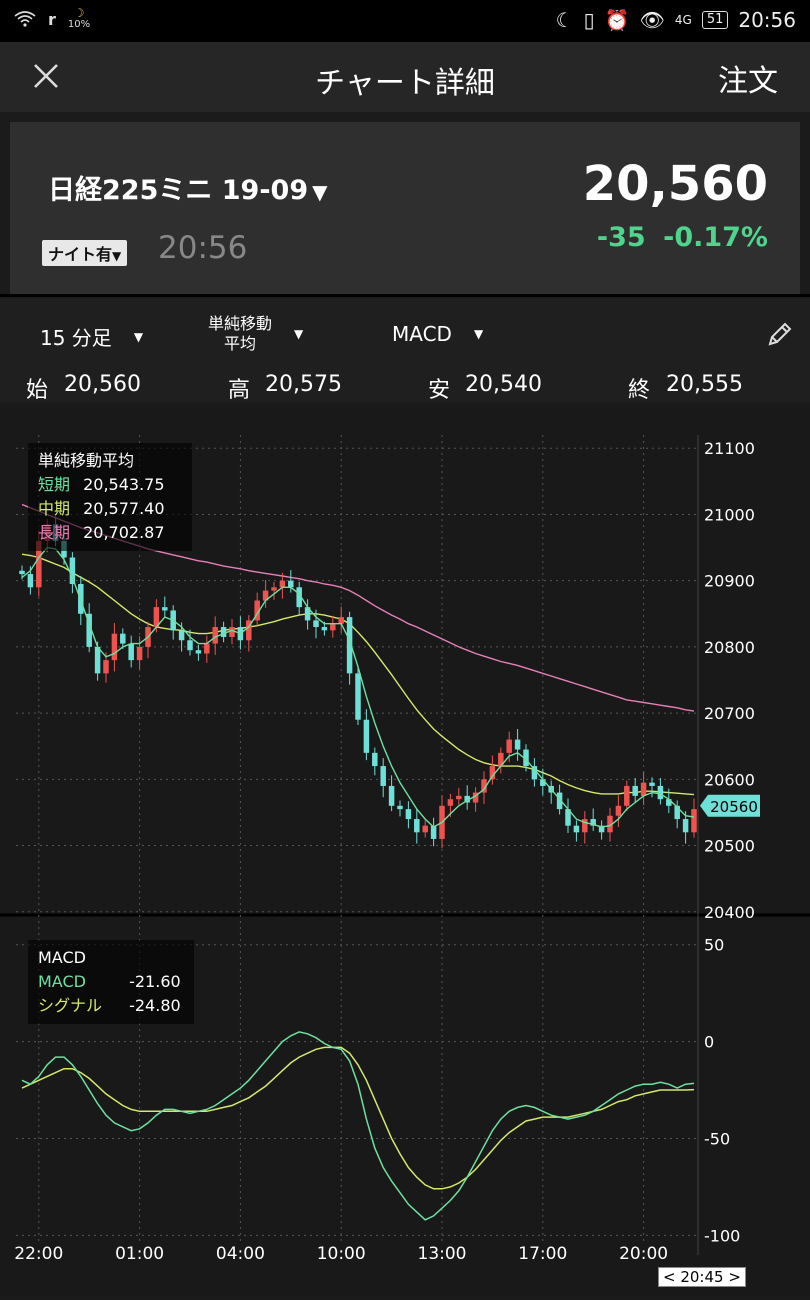 This screenshot has width=810, height=1300. I want to click on symbol-name: 日経225ミニ 19-09, so click(178, 190).